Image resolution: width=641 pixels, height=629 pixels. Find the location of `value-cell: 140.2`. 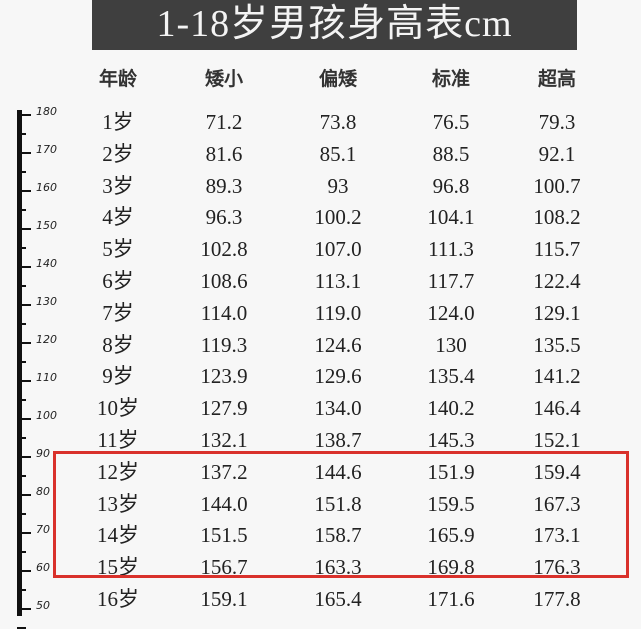

value-cell: 140.2 is located at coordinates (451, 408).